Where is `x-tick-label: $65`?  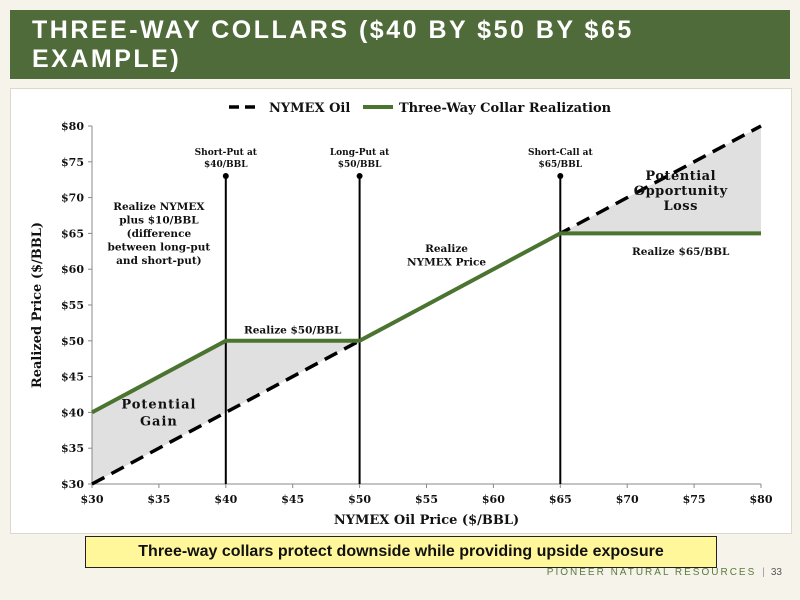
x-tick-label: $65 is located at coordinates (560, 499).